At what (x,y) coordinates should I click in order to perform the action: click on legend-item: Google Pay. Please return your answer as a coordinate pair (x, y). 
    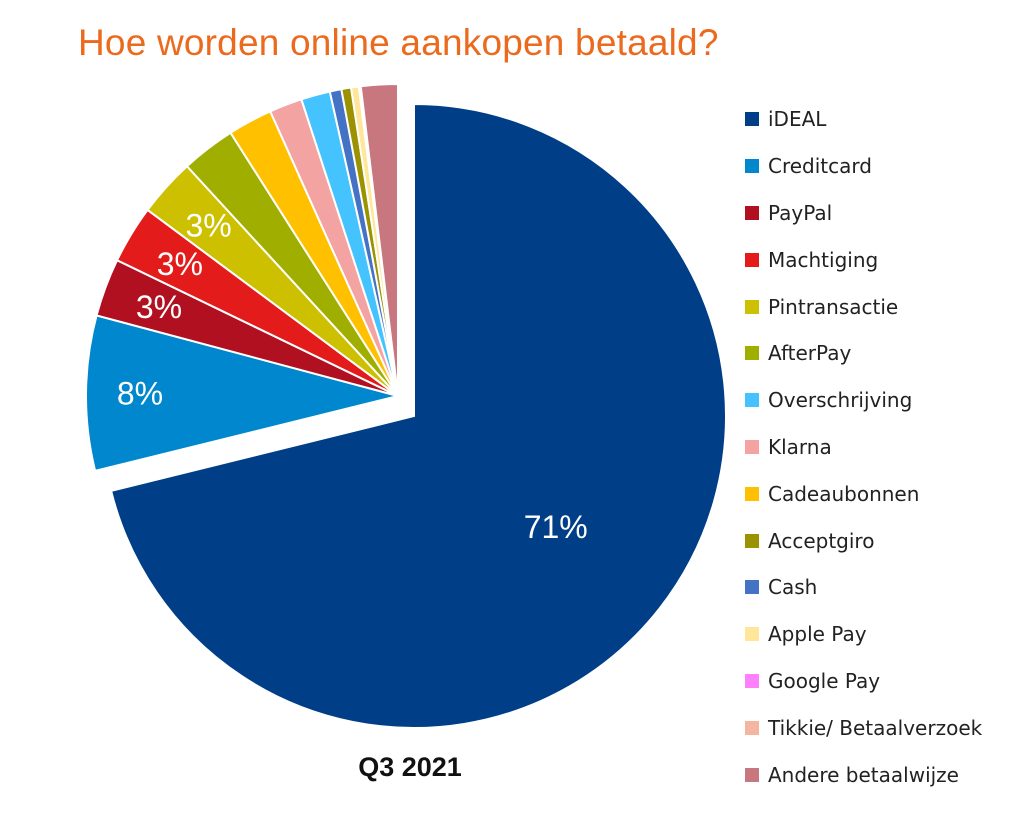
    Looking at the image, I should click on (863, 681).